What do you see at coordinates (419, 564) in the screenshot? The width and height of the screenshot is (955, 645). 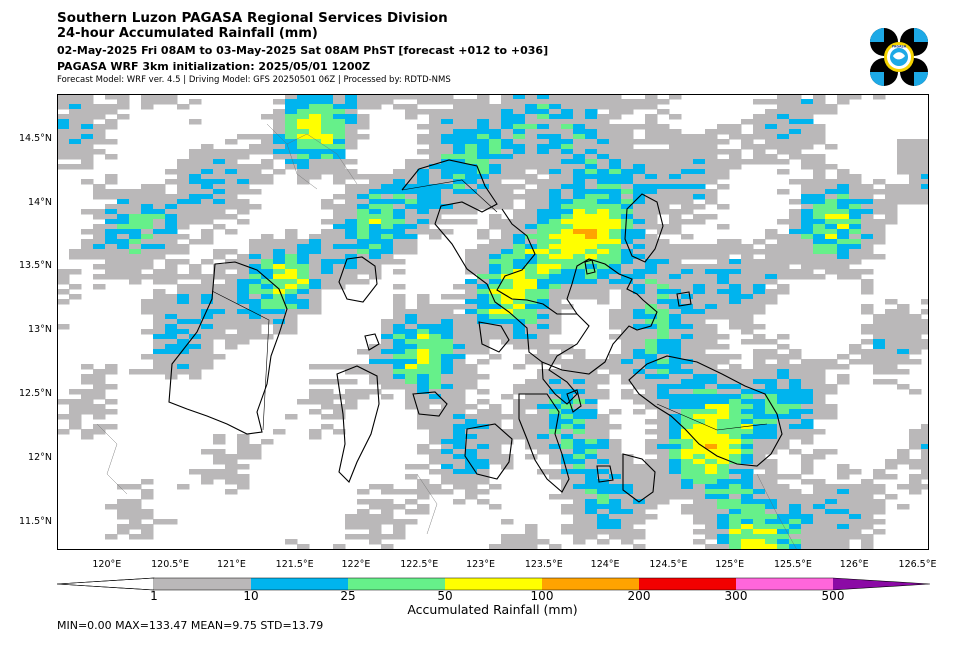 I see `x-tick-label: 122.5°E` at bounding box center [419, 564].